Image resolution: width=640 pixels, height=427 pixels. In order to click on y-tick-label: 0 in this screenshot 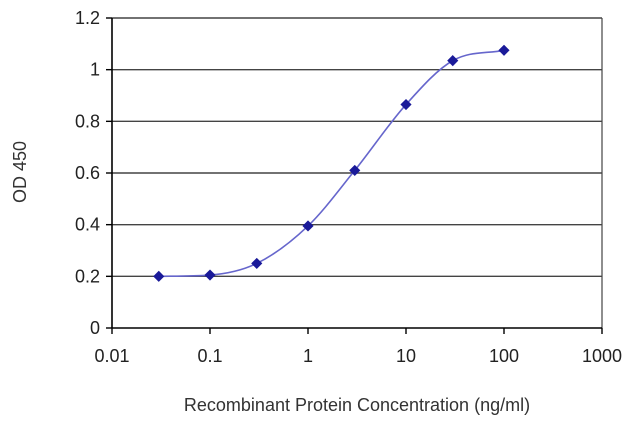, I will do `click(95, 328)`.